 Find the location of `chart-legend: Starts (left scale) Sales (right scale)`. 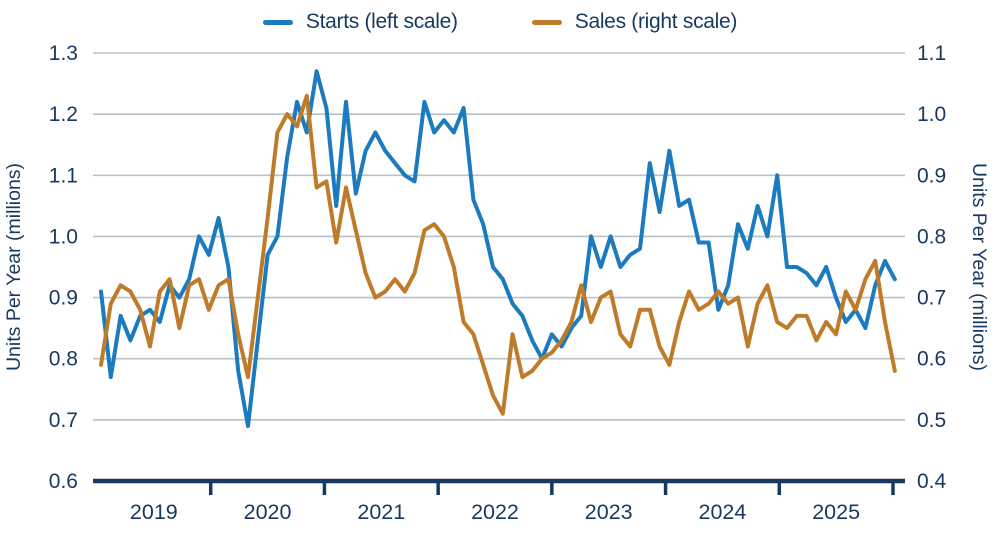

chart-legend: Starts (left scale) Sales (right scale) is located at coordinates (500, 22).